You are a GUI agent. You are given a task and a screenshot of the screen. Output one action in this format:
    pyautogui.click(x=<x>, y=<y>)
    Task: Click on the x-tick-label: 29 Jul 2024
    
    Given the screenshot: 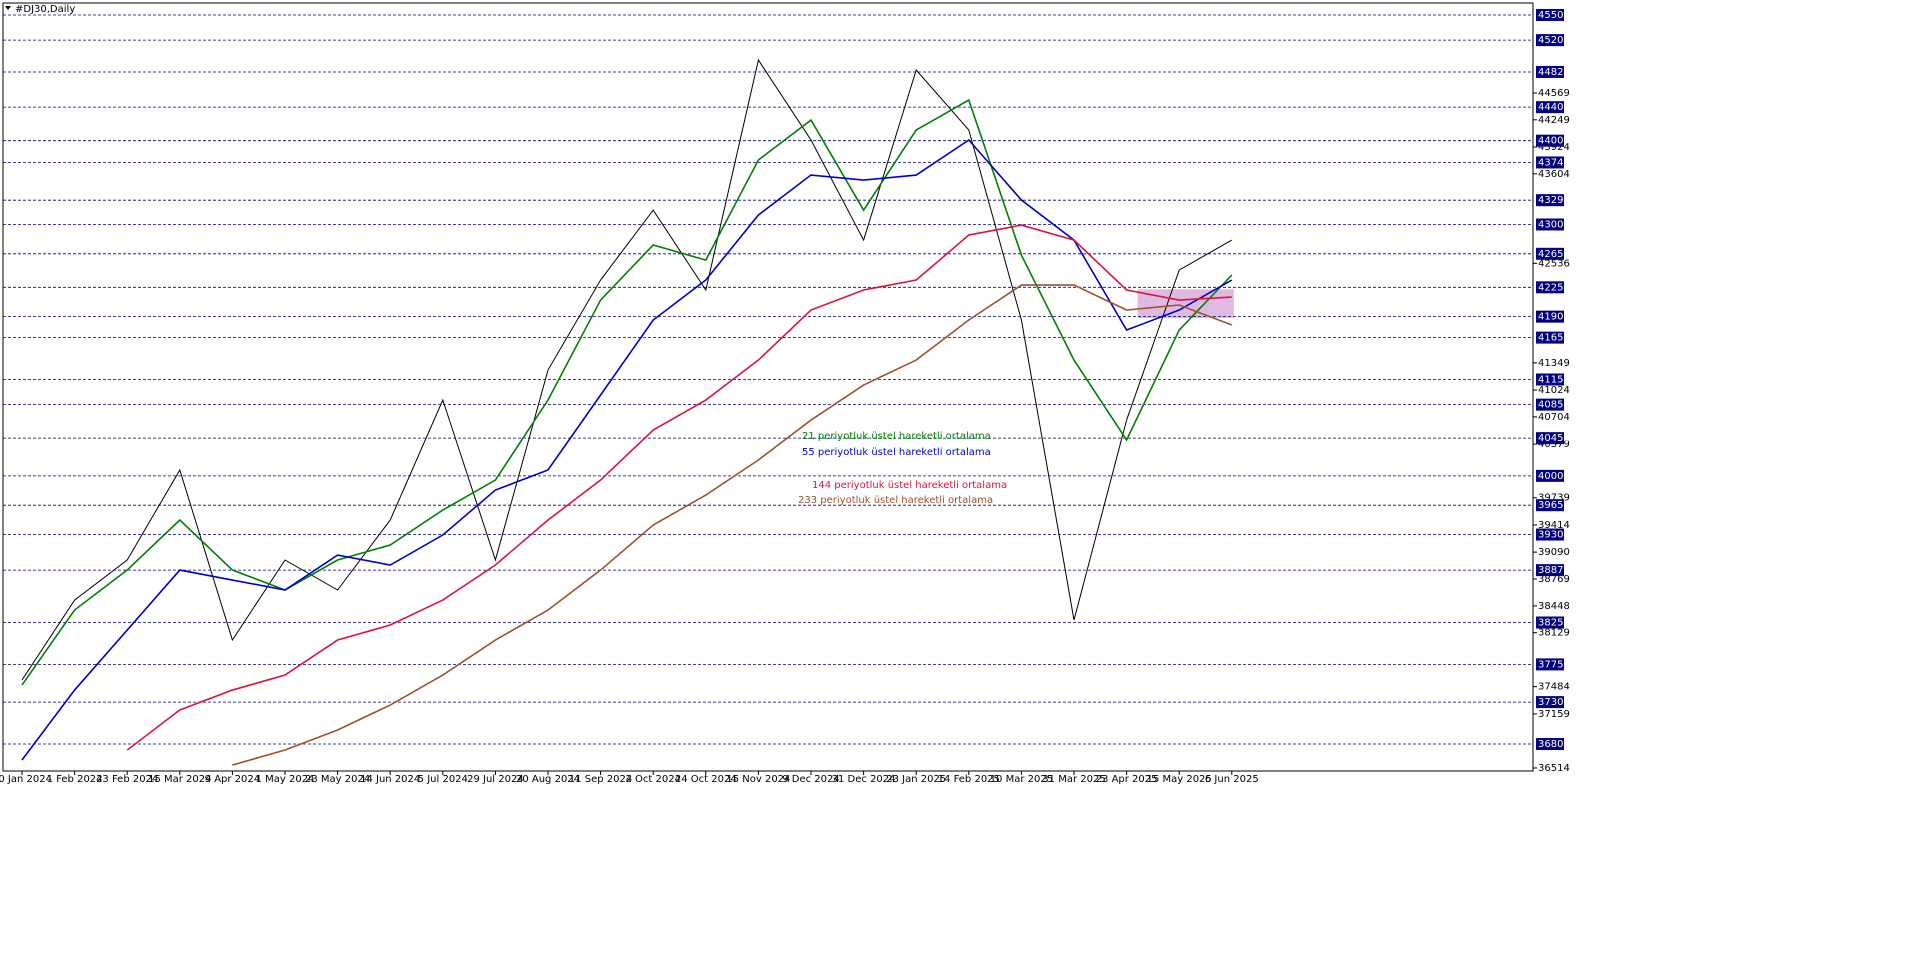 What is the action you would take?
    pyautogui.click(x=495, y=779)
    